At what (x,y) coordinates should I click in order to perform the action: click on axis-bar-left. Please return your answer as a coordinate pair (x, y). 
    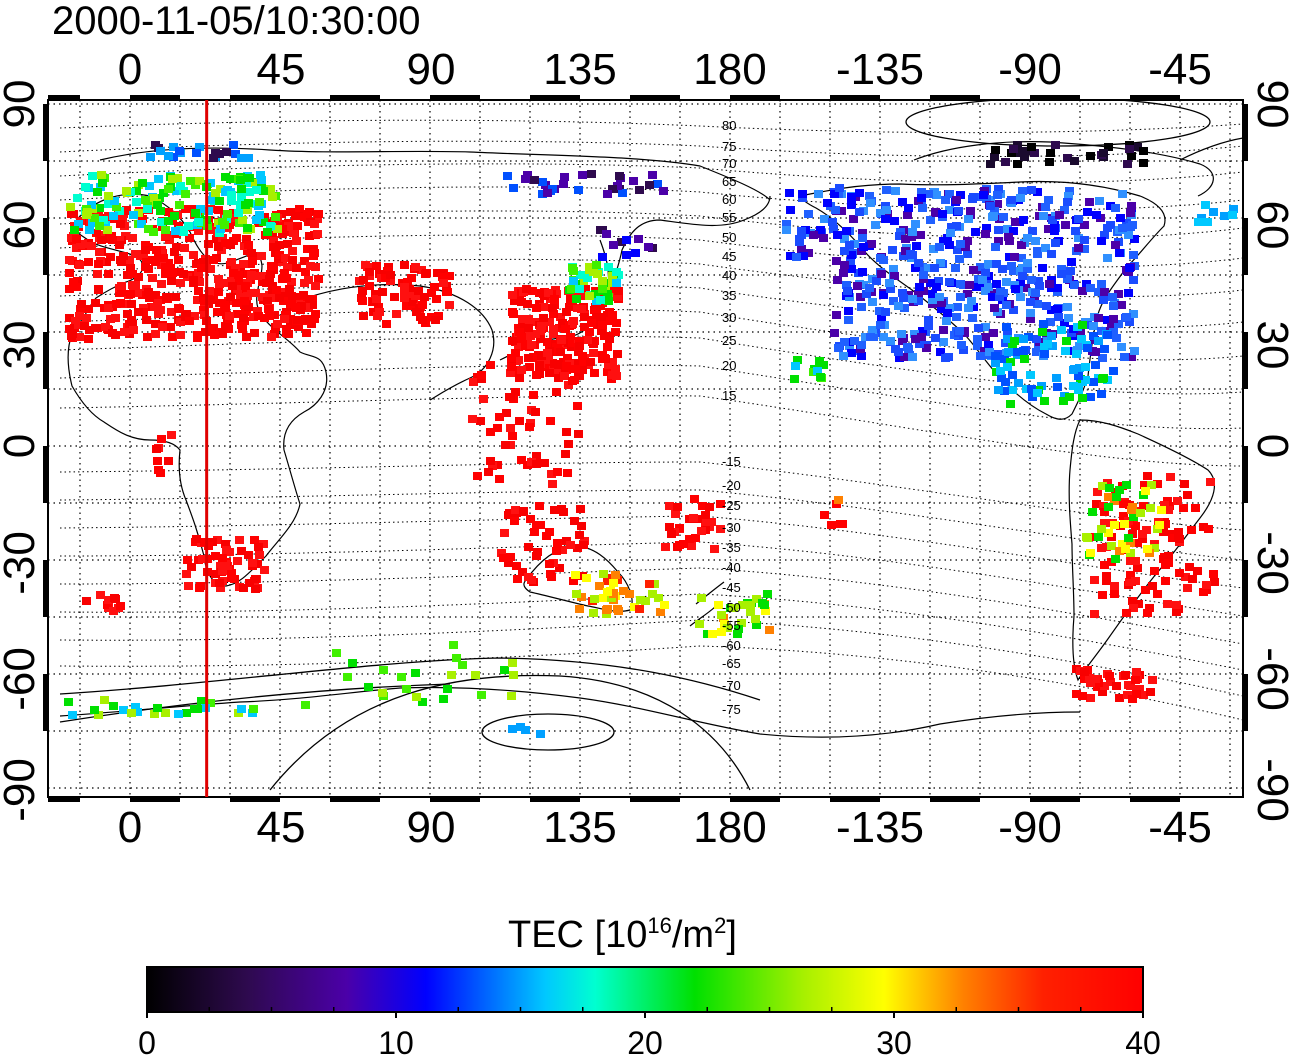
    Looking at the image, I should click on (45, 360).